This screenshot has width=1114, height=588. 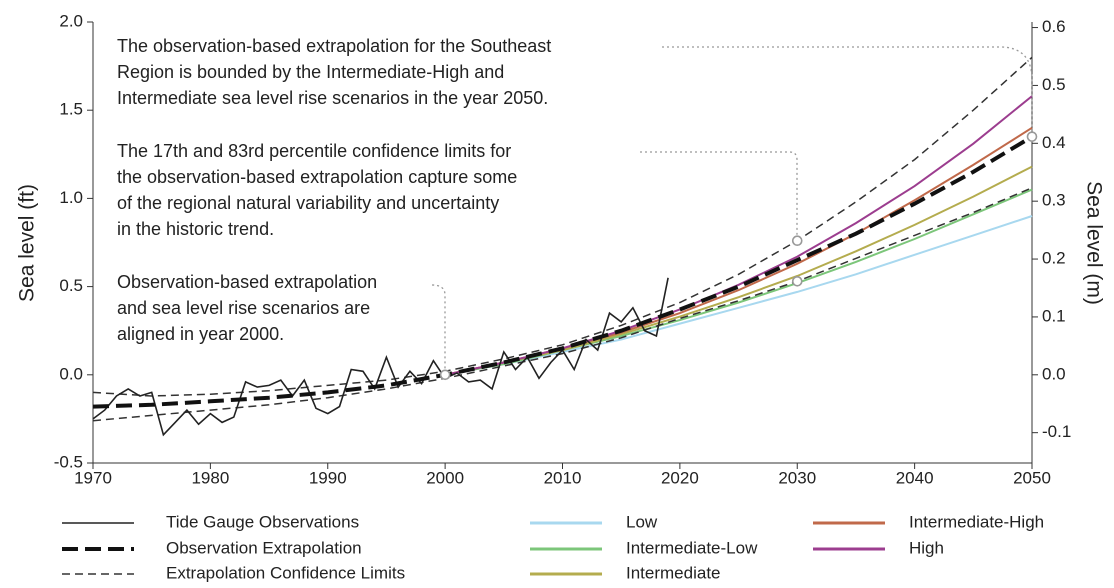 What do you see at coordinates (797, 477) in the screenshot?
I see `x-tick-label: 2030` at bounding box center [797, 477].